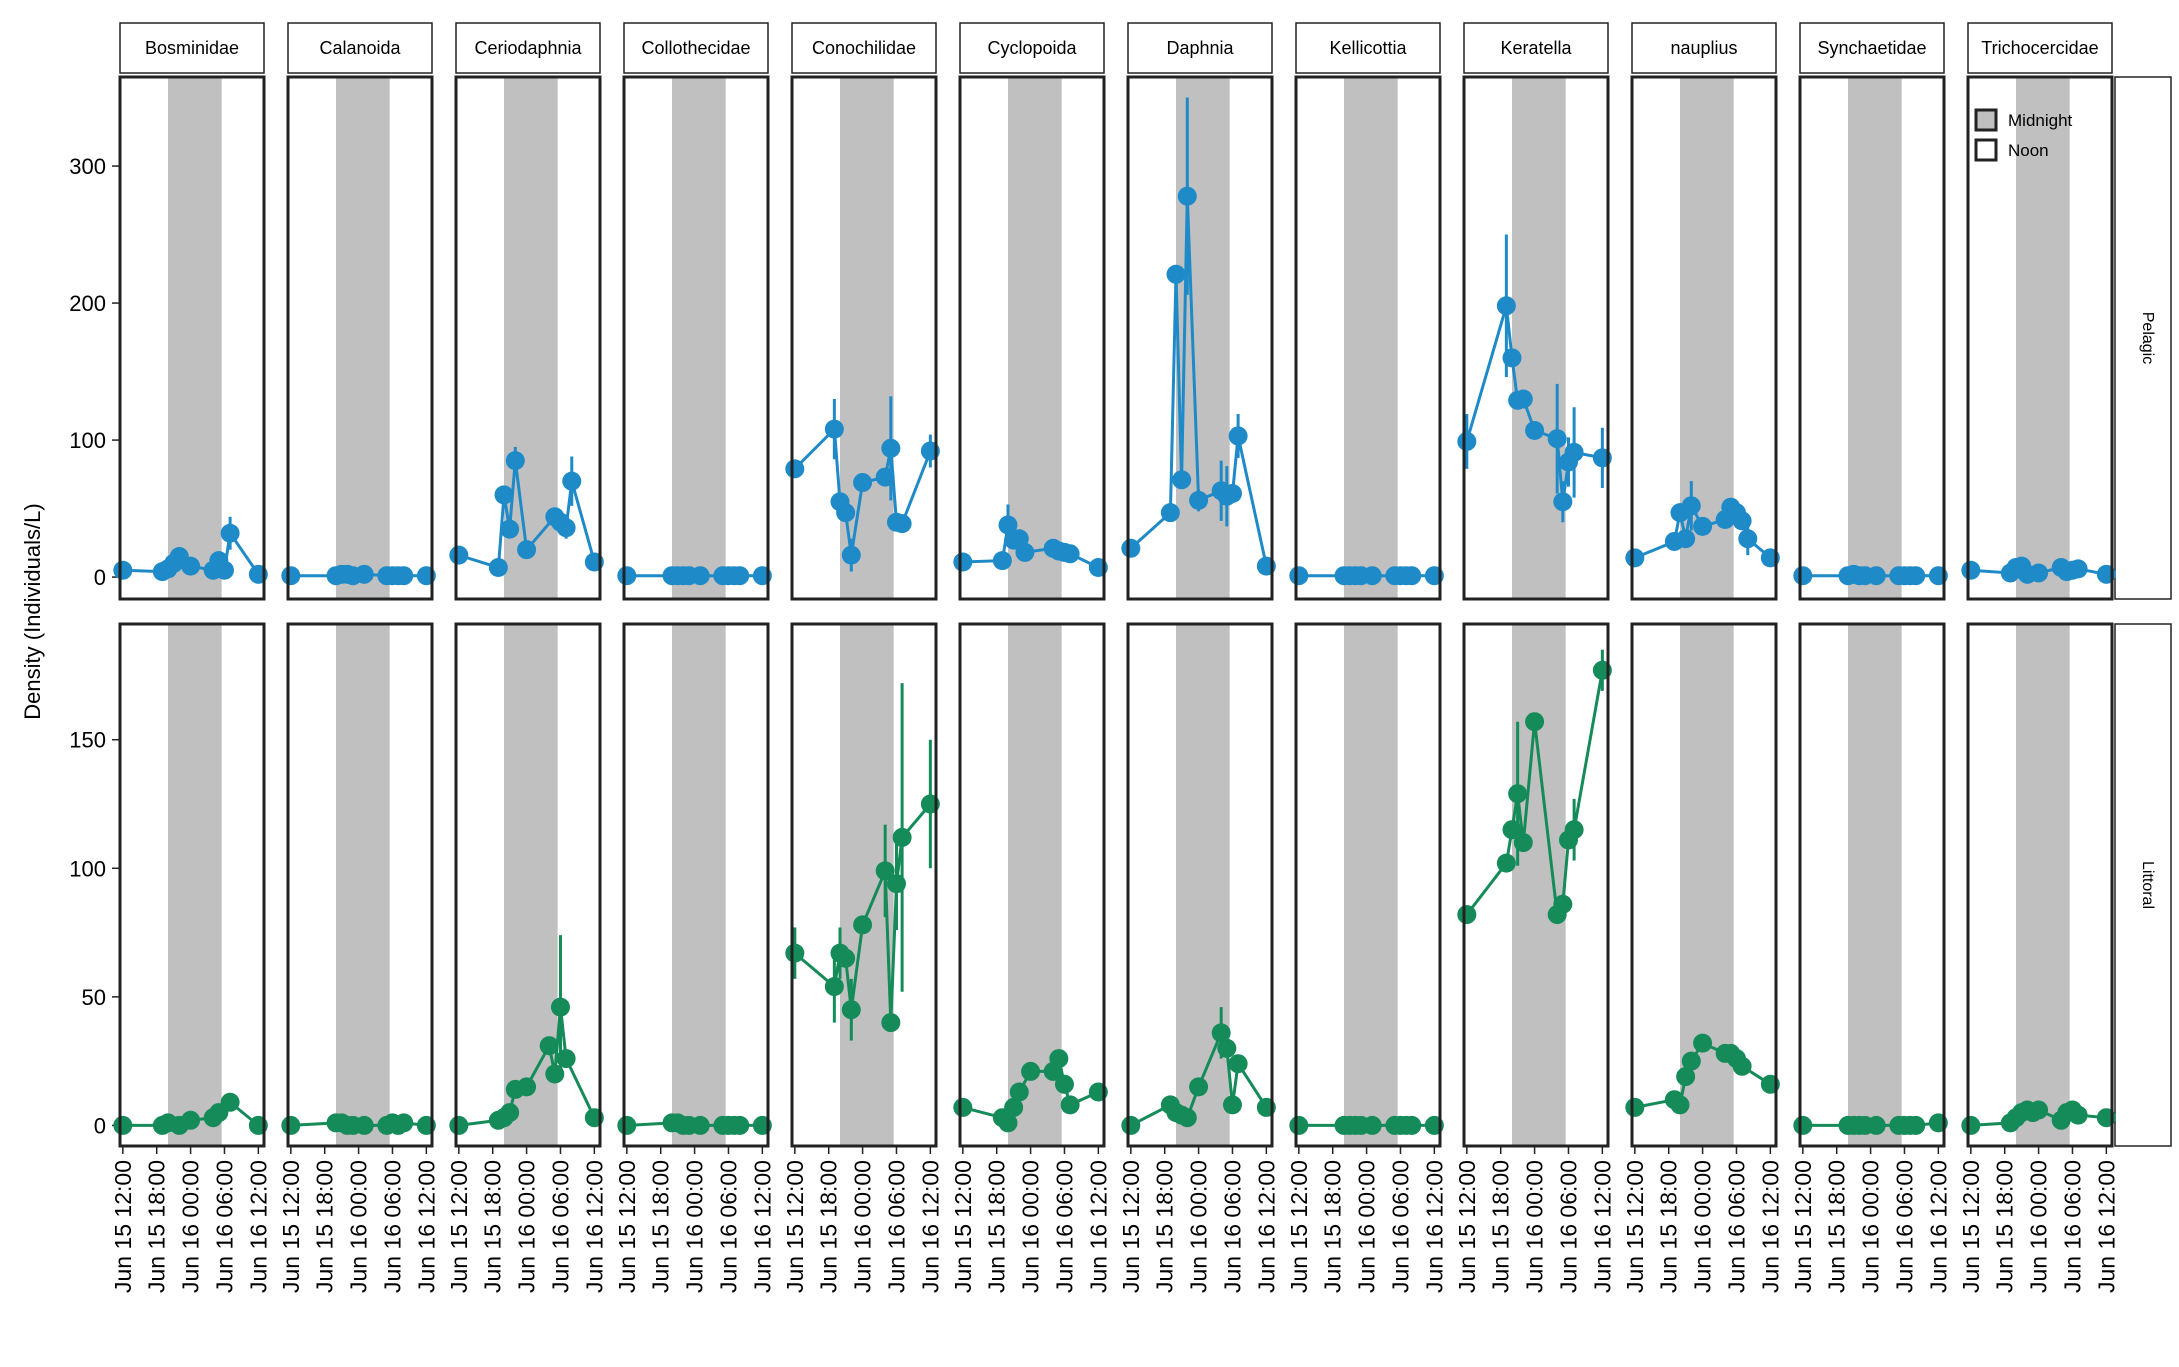 The width and height of the screenshot is (2179, 1367). Describe the element at coordinates (87, 303) in the screenshot. I see `y-tick-label: 200` at that location.